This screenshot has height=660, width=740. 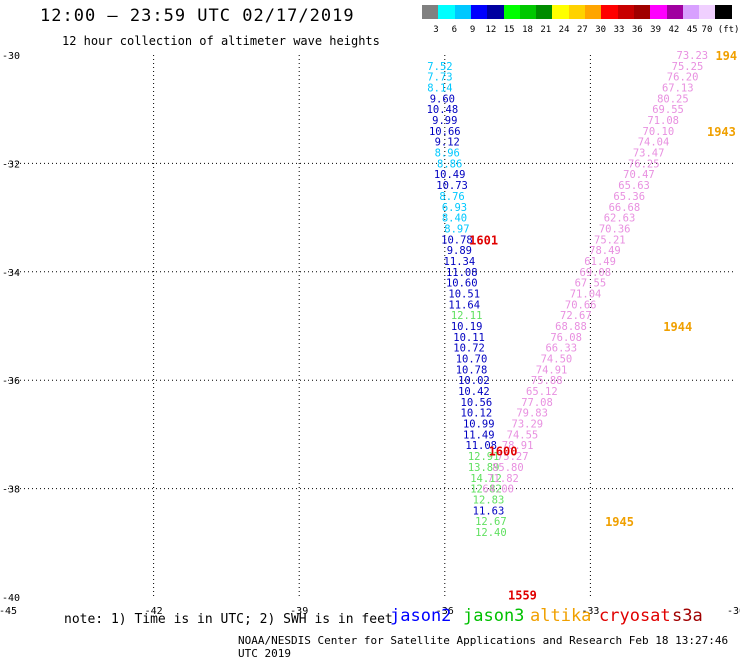 I want to click on lat-tick-label: -32, so click(x=11, y=164).